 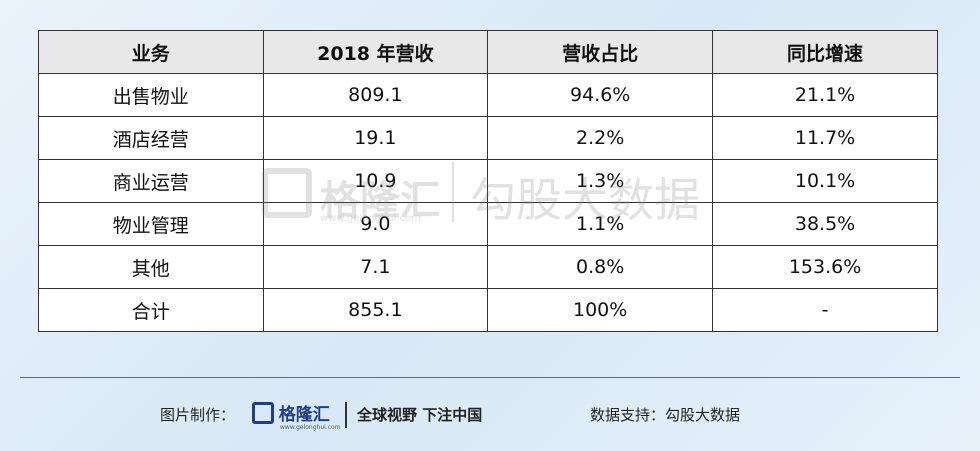 I want to click on table-cell: 153.6%, so click(x=825, y=267).